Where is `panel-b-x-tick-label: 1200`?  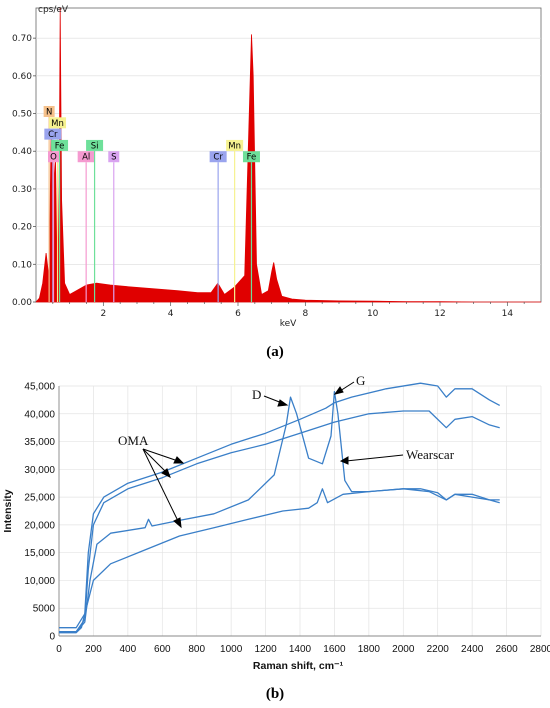
panel-b-x-tick-label: 1200 is located at coordinates (265, 649).